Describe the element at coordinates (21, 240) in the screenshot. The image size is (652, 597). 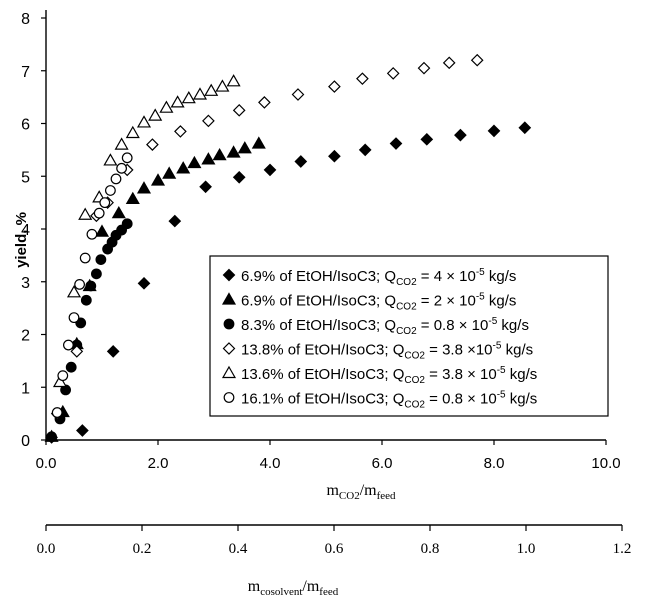
I see `y-axis-label: yield, %` at that location.